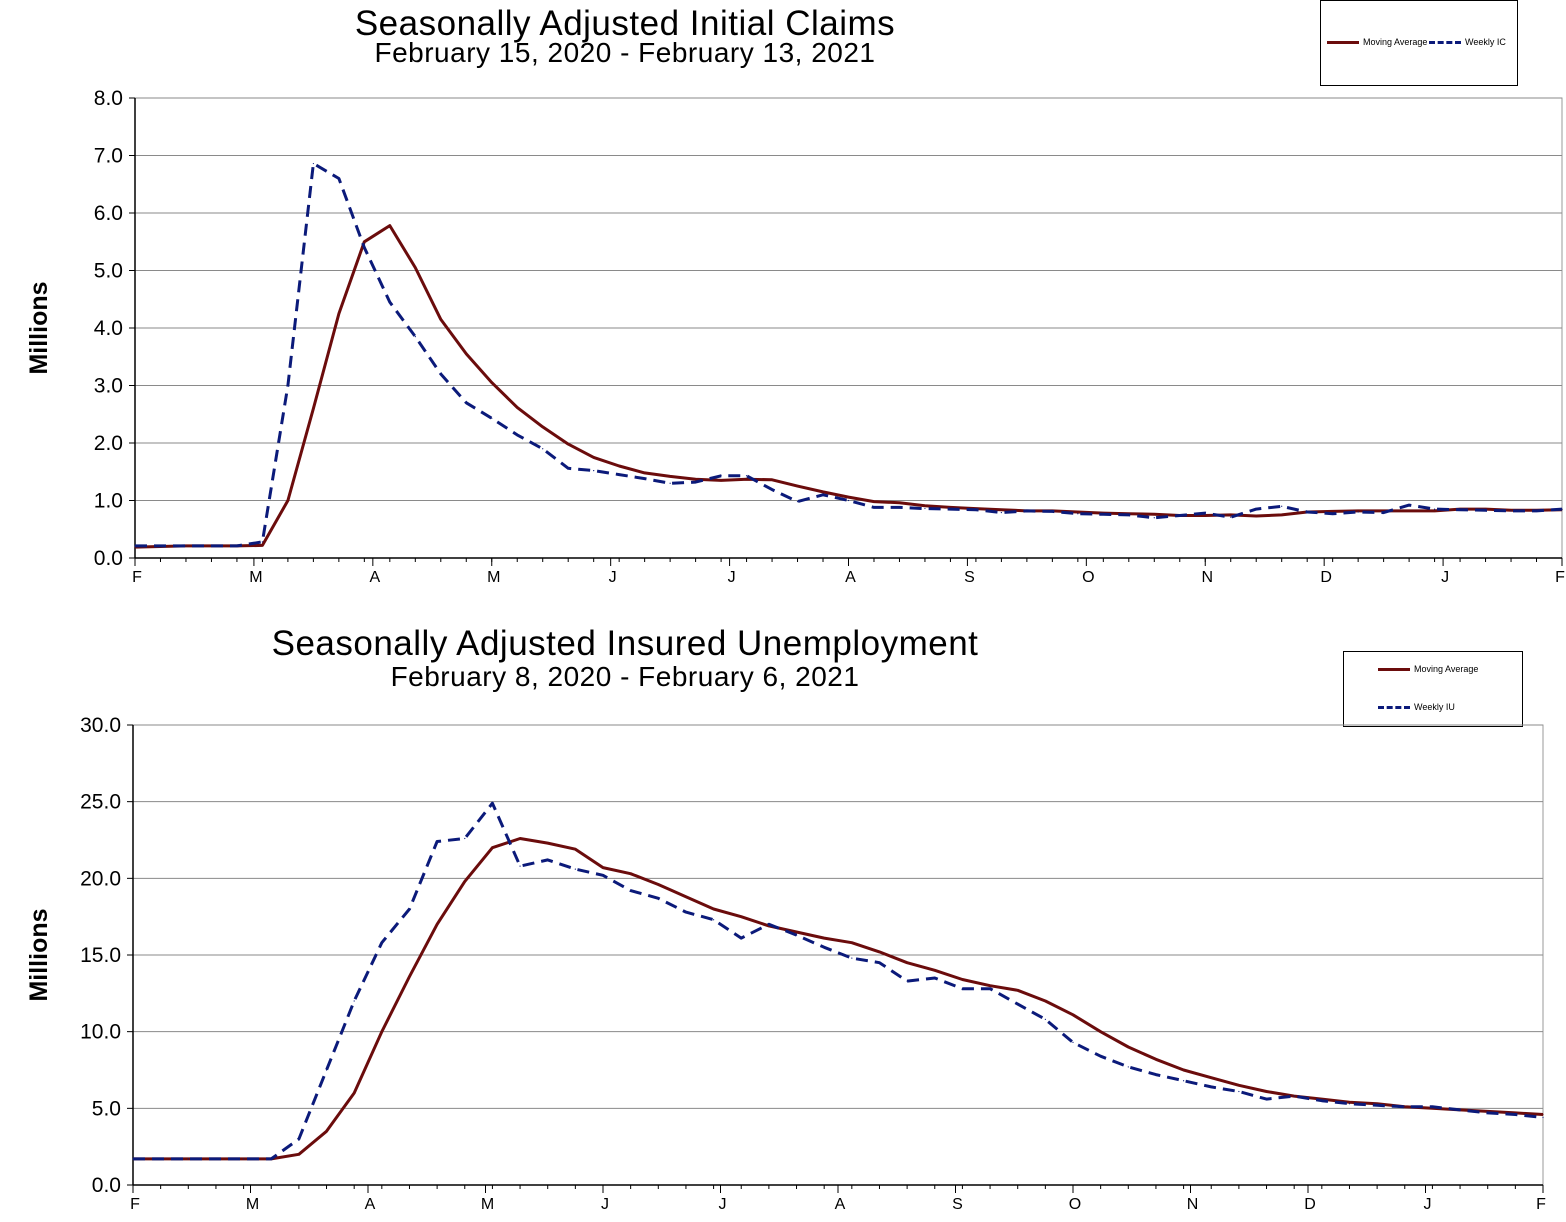 The height and width of the screenshot is (1222, 1566). What do you see at coordinates (108, 328) in the screenshot?
I see `y-tick-label: 4.0` at bounding box center [108, 328].